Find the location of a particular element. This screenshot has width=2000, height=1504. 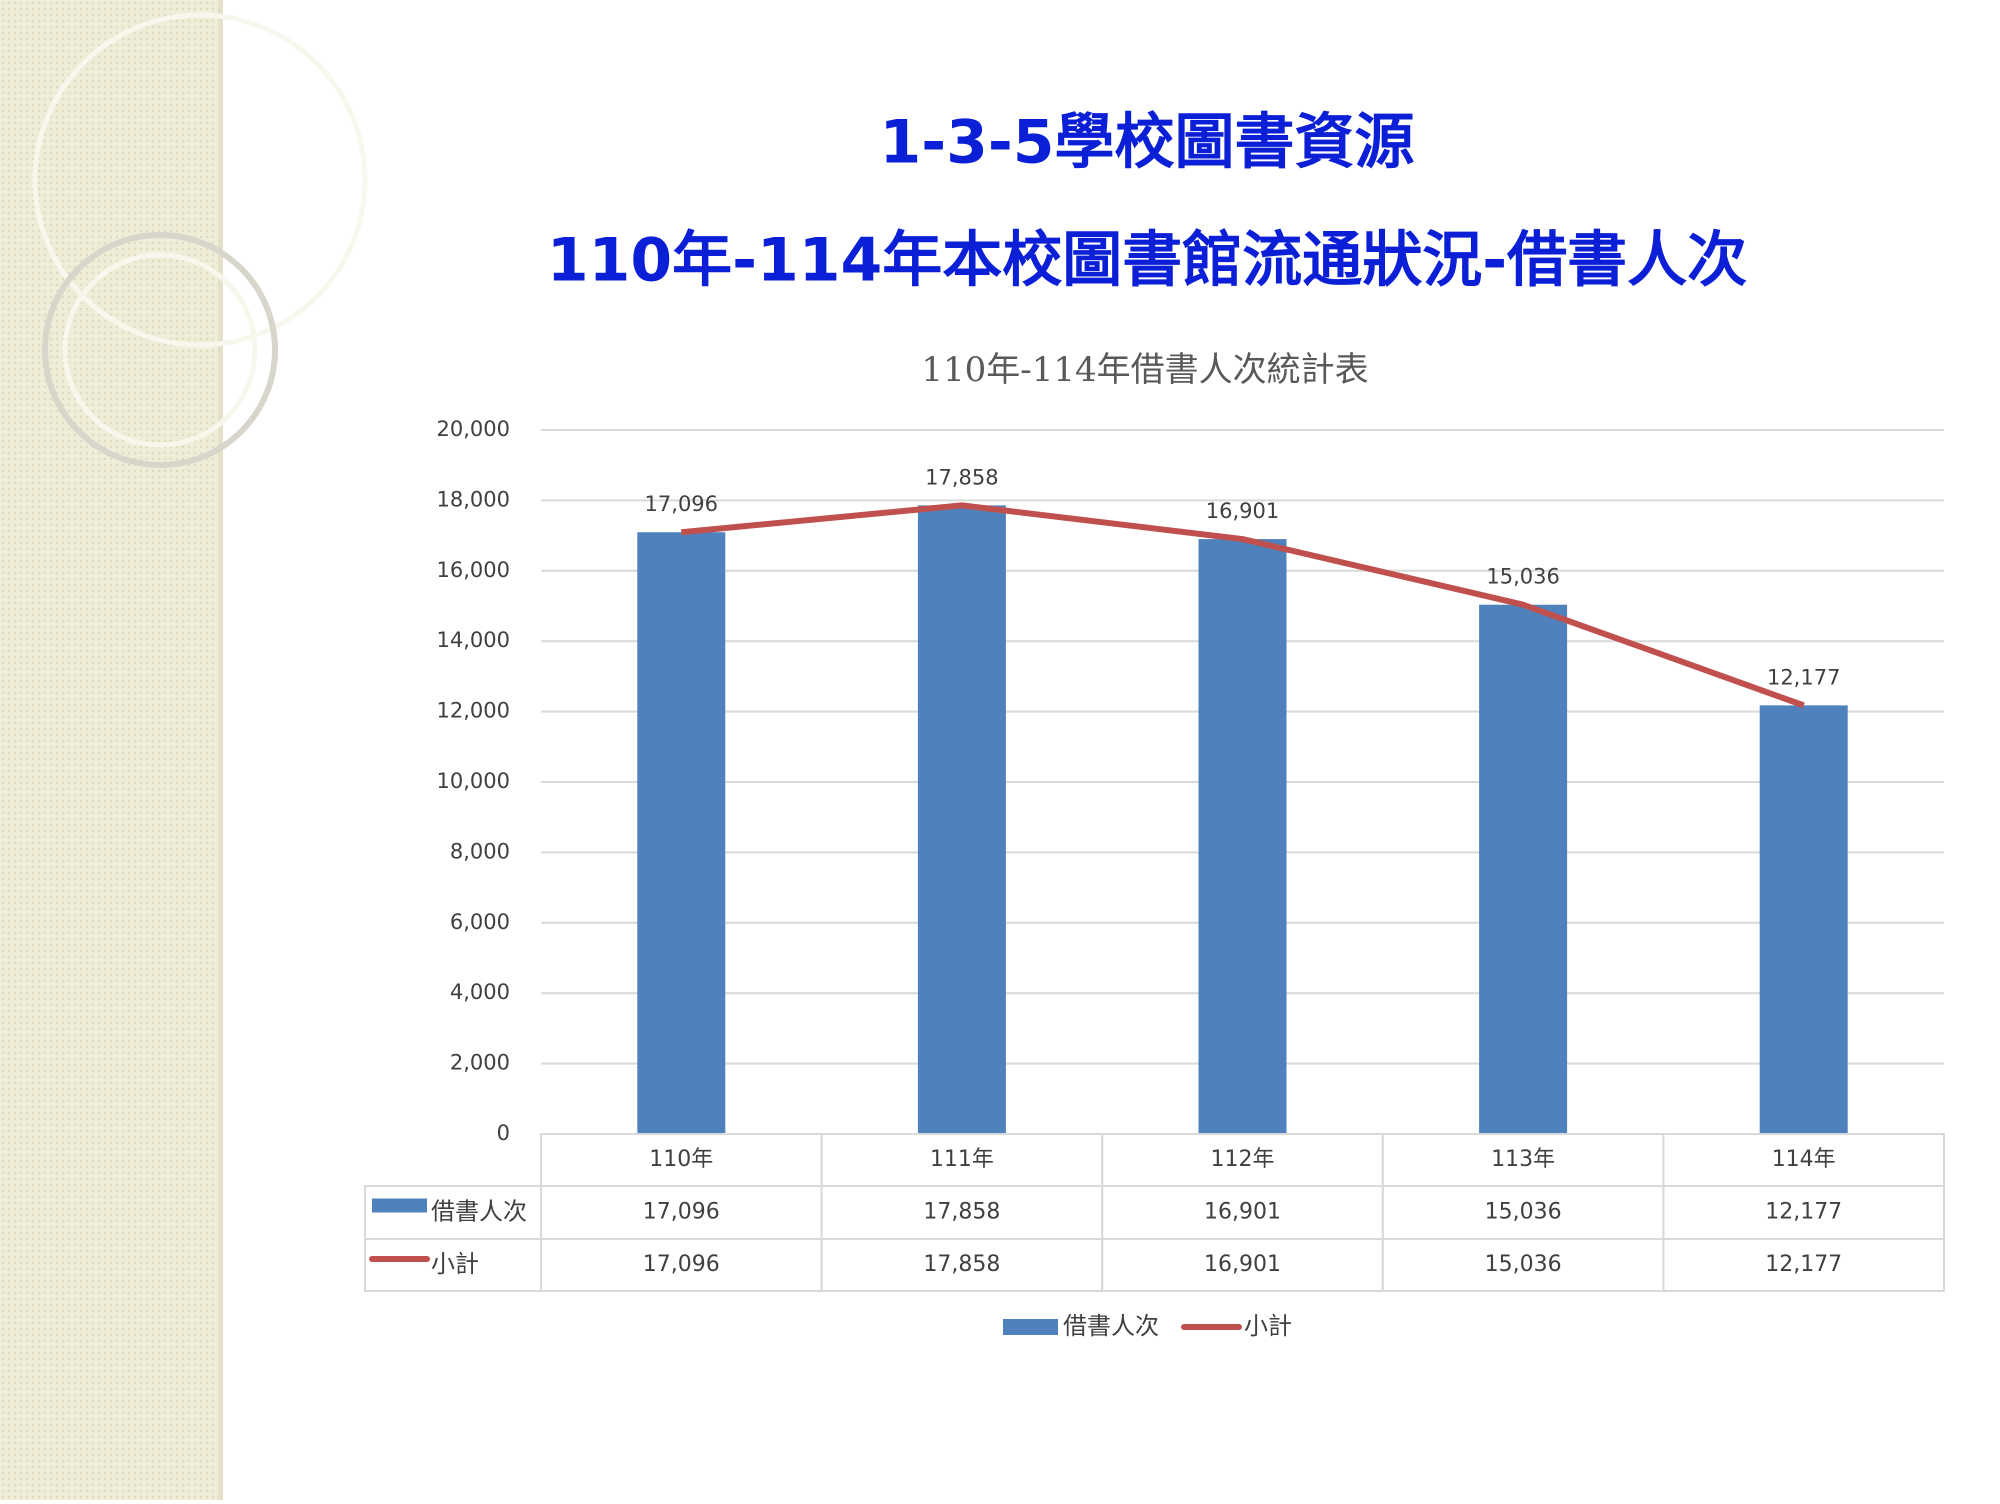

data-label: 17,096 is located at coordinates (681, 504).